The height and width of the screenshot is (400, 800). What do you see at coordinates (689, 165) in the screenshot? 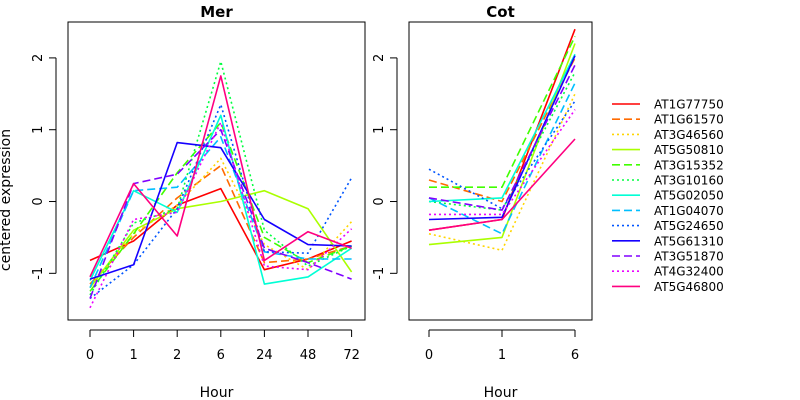
I see `legend-label: AT3G15352` at bounding box center [689, 165].